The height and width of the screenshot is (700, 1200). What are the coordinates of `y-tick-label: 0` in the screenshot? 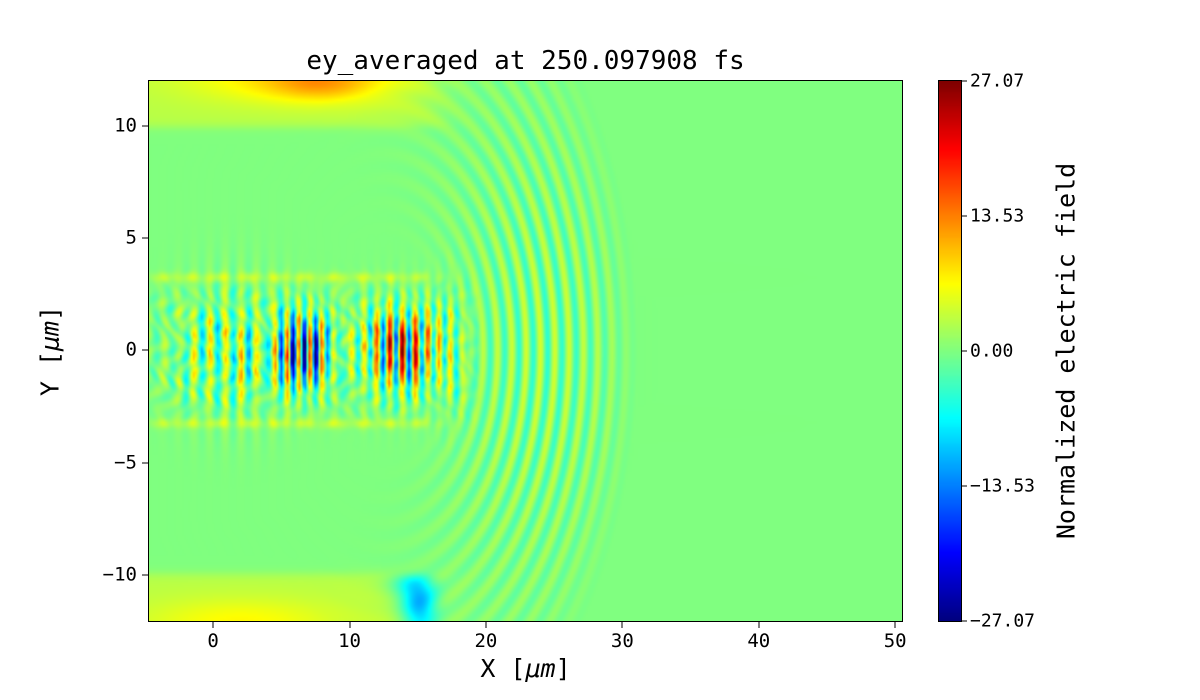 It's located at (131, 349).